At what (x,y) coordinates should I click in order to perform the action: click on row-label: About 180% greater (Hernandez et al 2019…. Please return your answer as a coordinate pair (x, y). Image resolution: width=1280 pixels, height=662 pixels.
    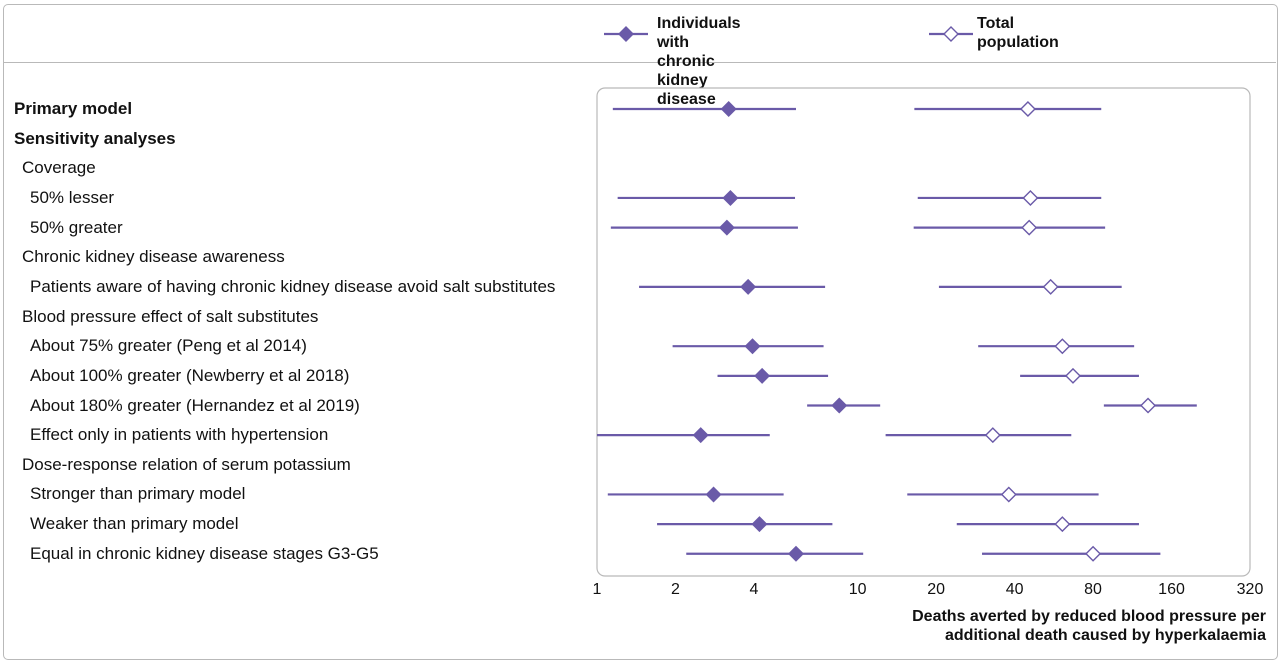
    Looking at the image, I should click on (195, 405).